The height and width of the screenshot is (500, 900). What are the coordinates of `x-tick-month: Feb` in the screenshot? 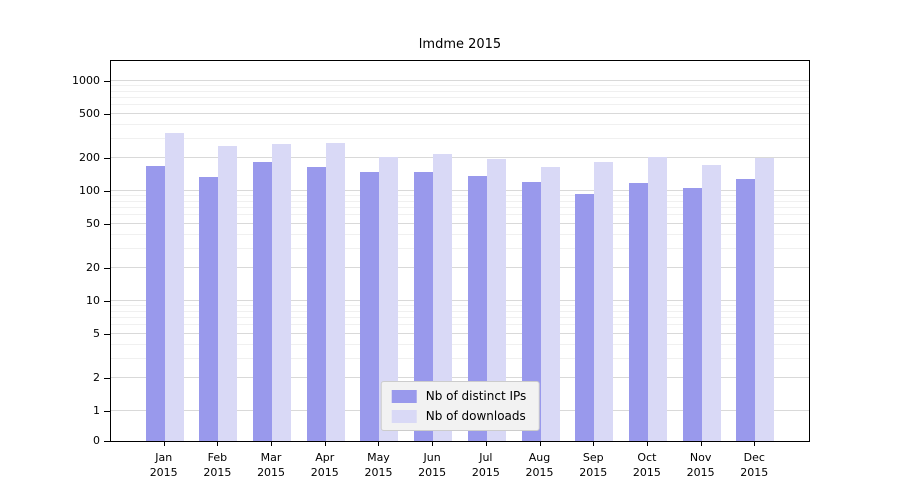 It's located at (217, 457).